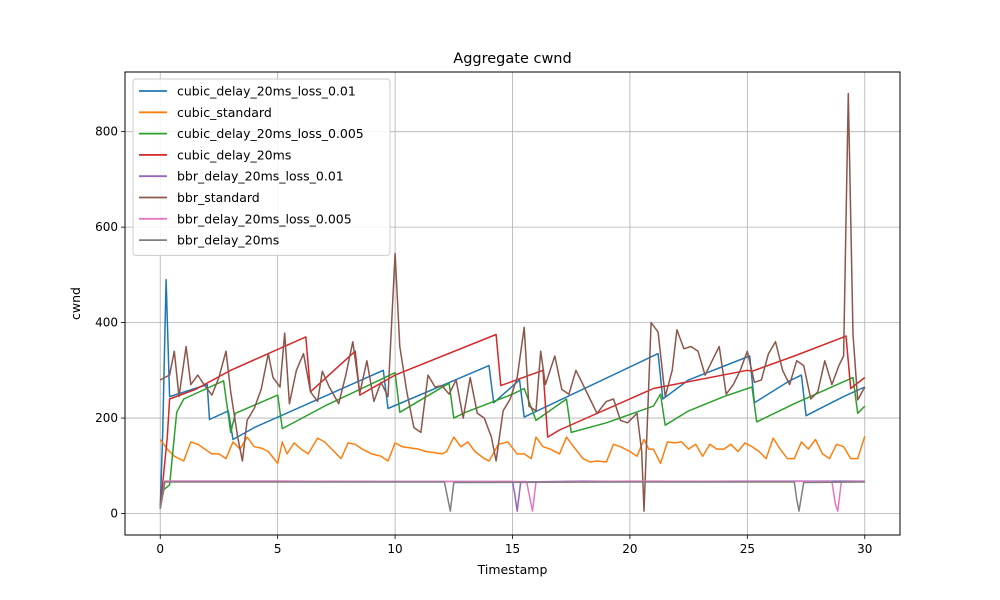  I want to click on y-tick-label: 400, so click(106, 323).